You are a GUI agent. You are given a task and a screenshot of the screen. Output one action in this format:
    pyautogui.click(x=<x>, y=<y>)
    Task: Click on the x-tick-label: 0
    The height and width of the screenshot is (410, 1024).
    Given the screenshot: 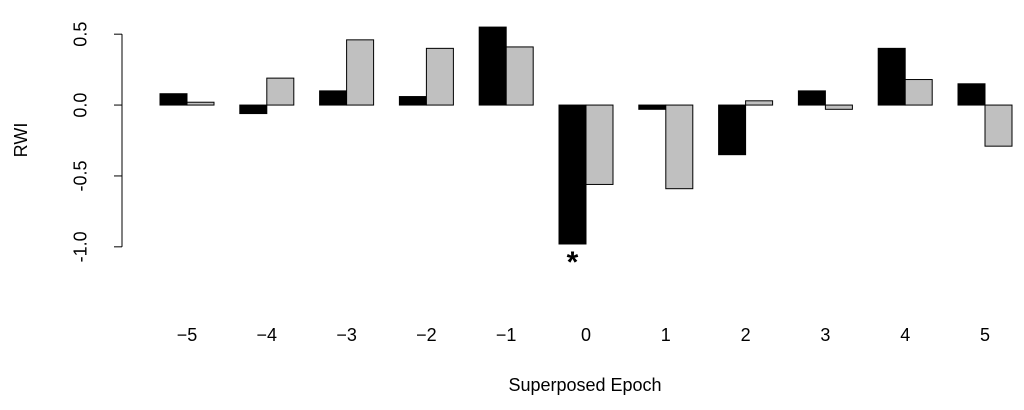 What is the action you would take?
    pyautogui.click(x=586, y=335)
    